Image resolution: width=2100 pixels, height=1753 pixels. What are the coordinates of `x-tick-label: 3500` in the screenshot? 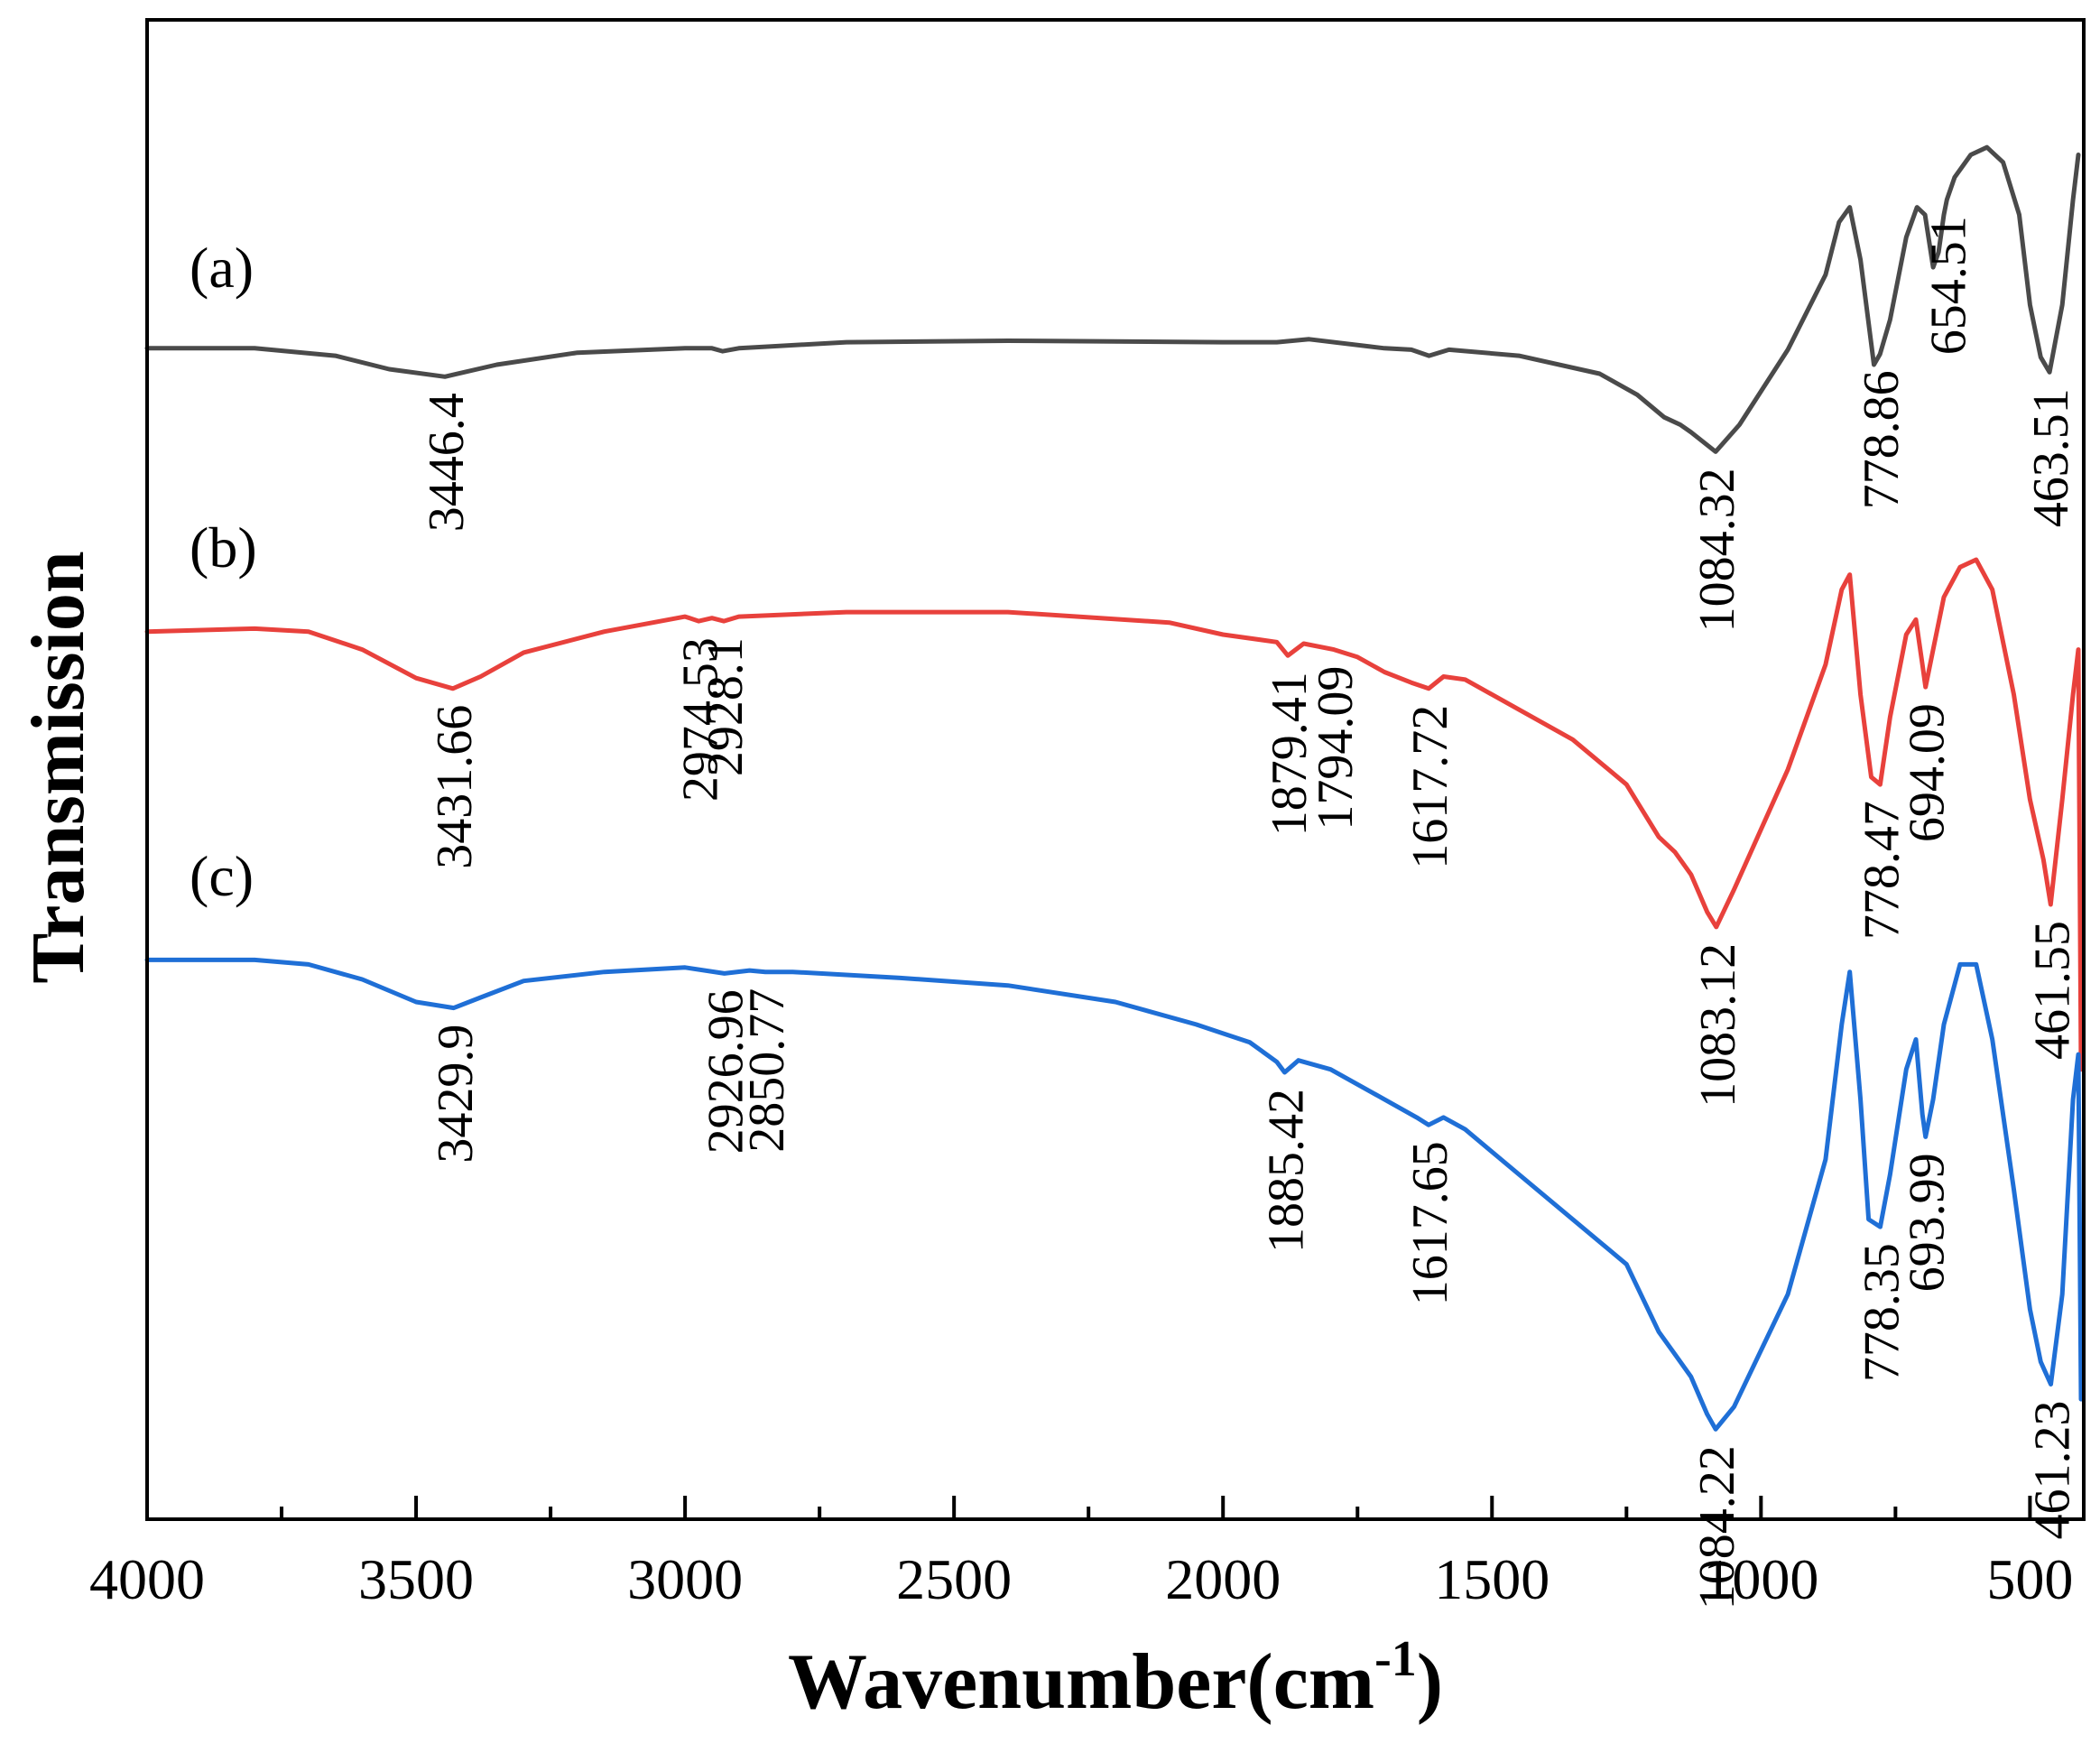 It's located at (416, 1579).